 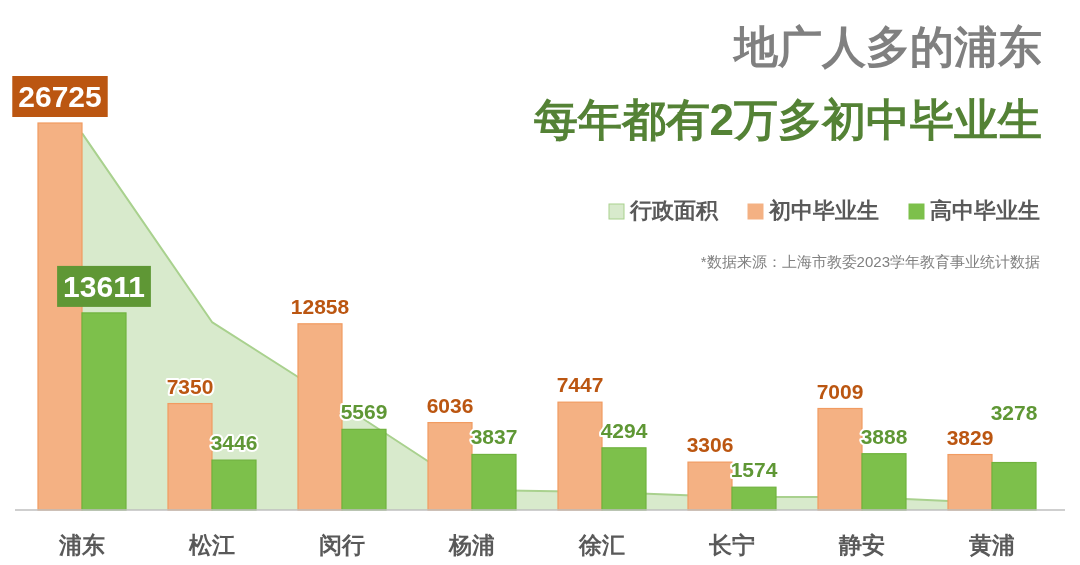 What do you see at coordinates (580, 385) in the screenshot?
I see `data-label: 7447` at bounding box center [580, 385].